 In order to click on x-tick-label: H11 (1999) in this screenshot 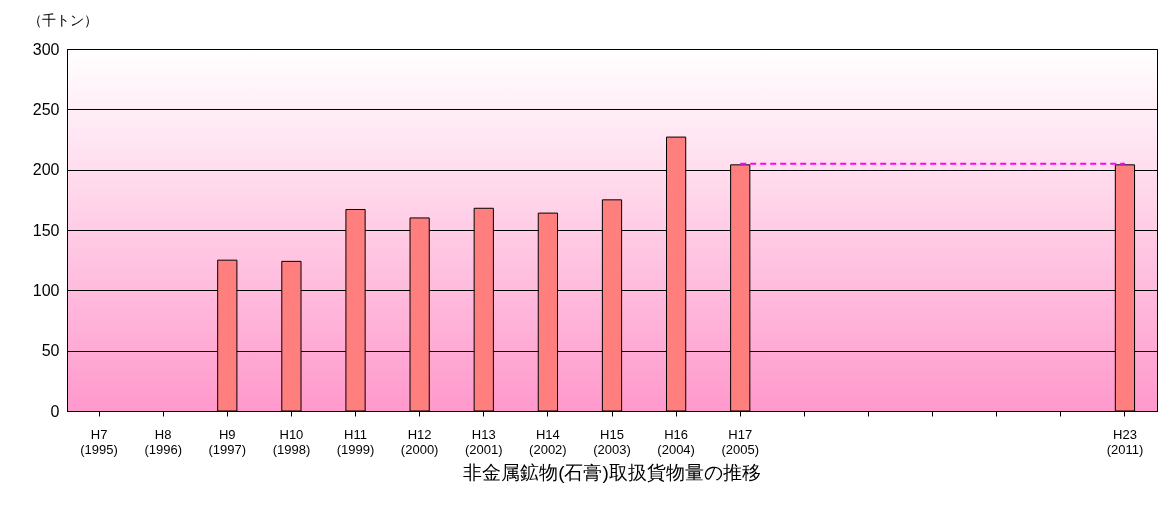, I will do `click(355, 441)`.